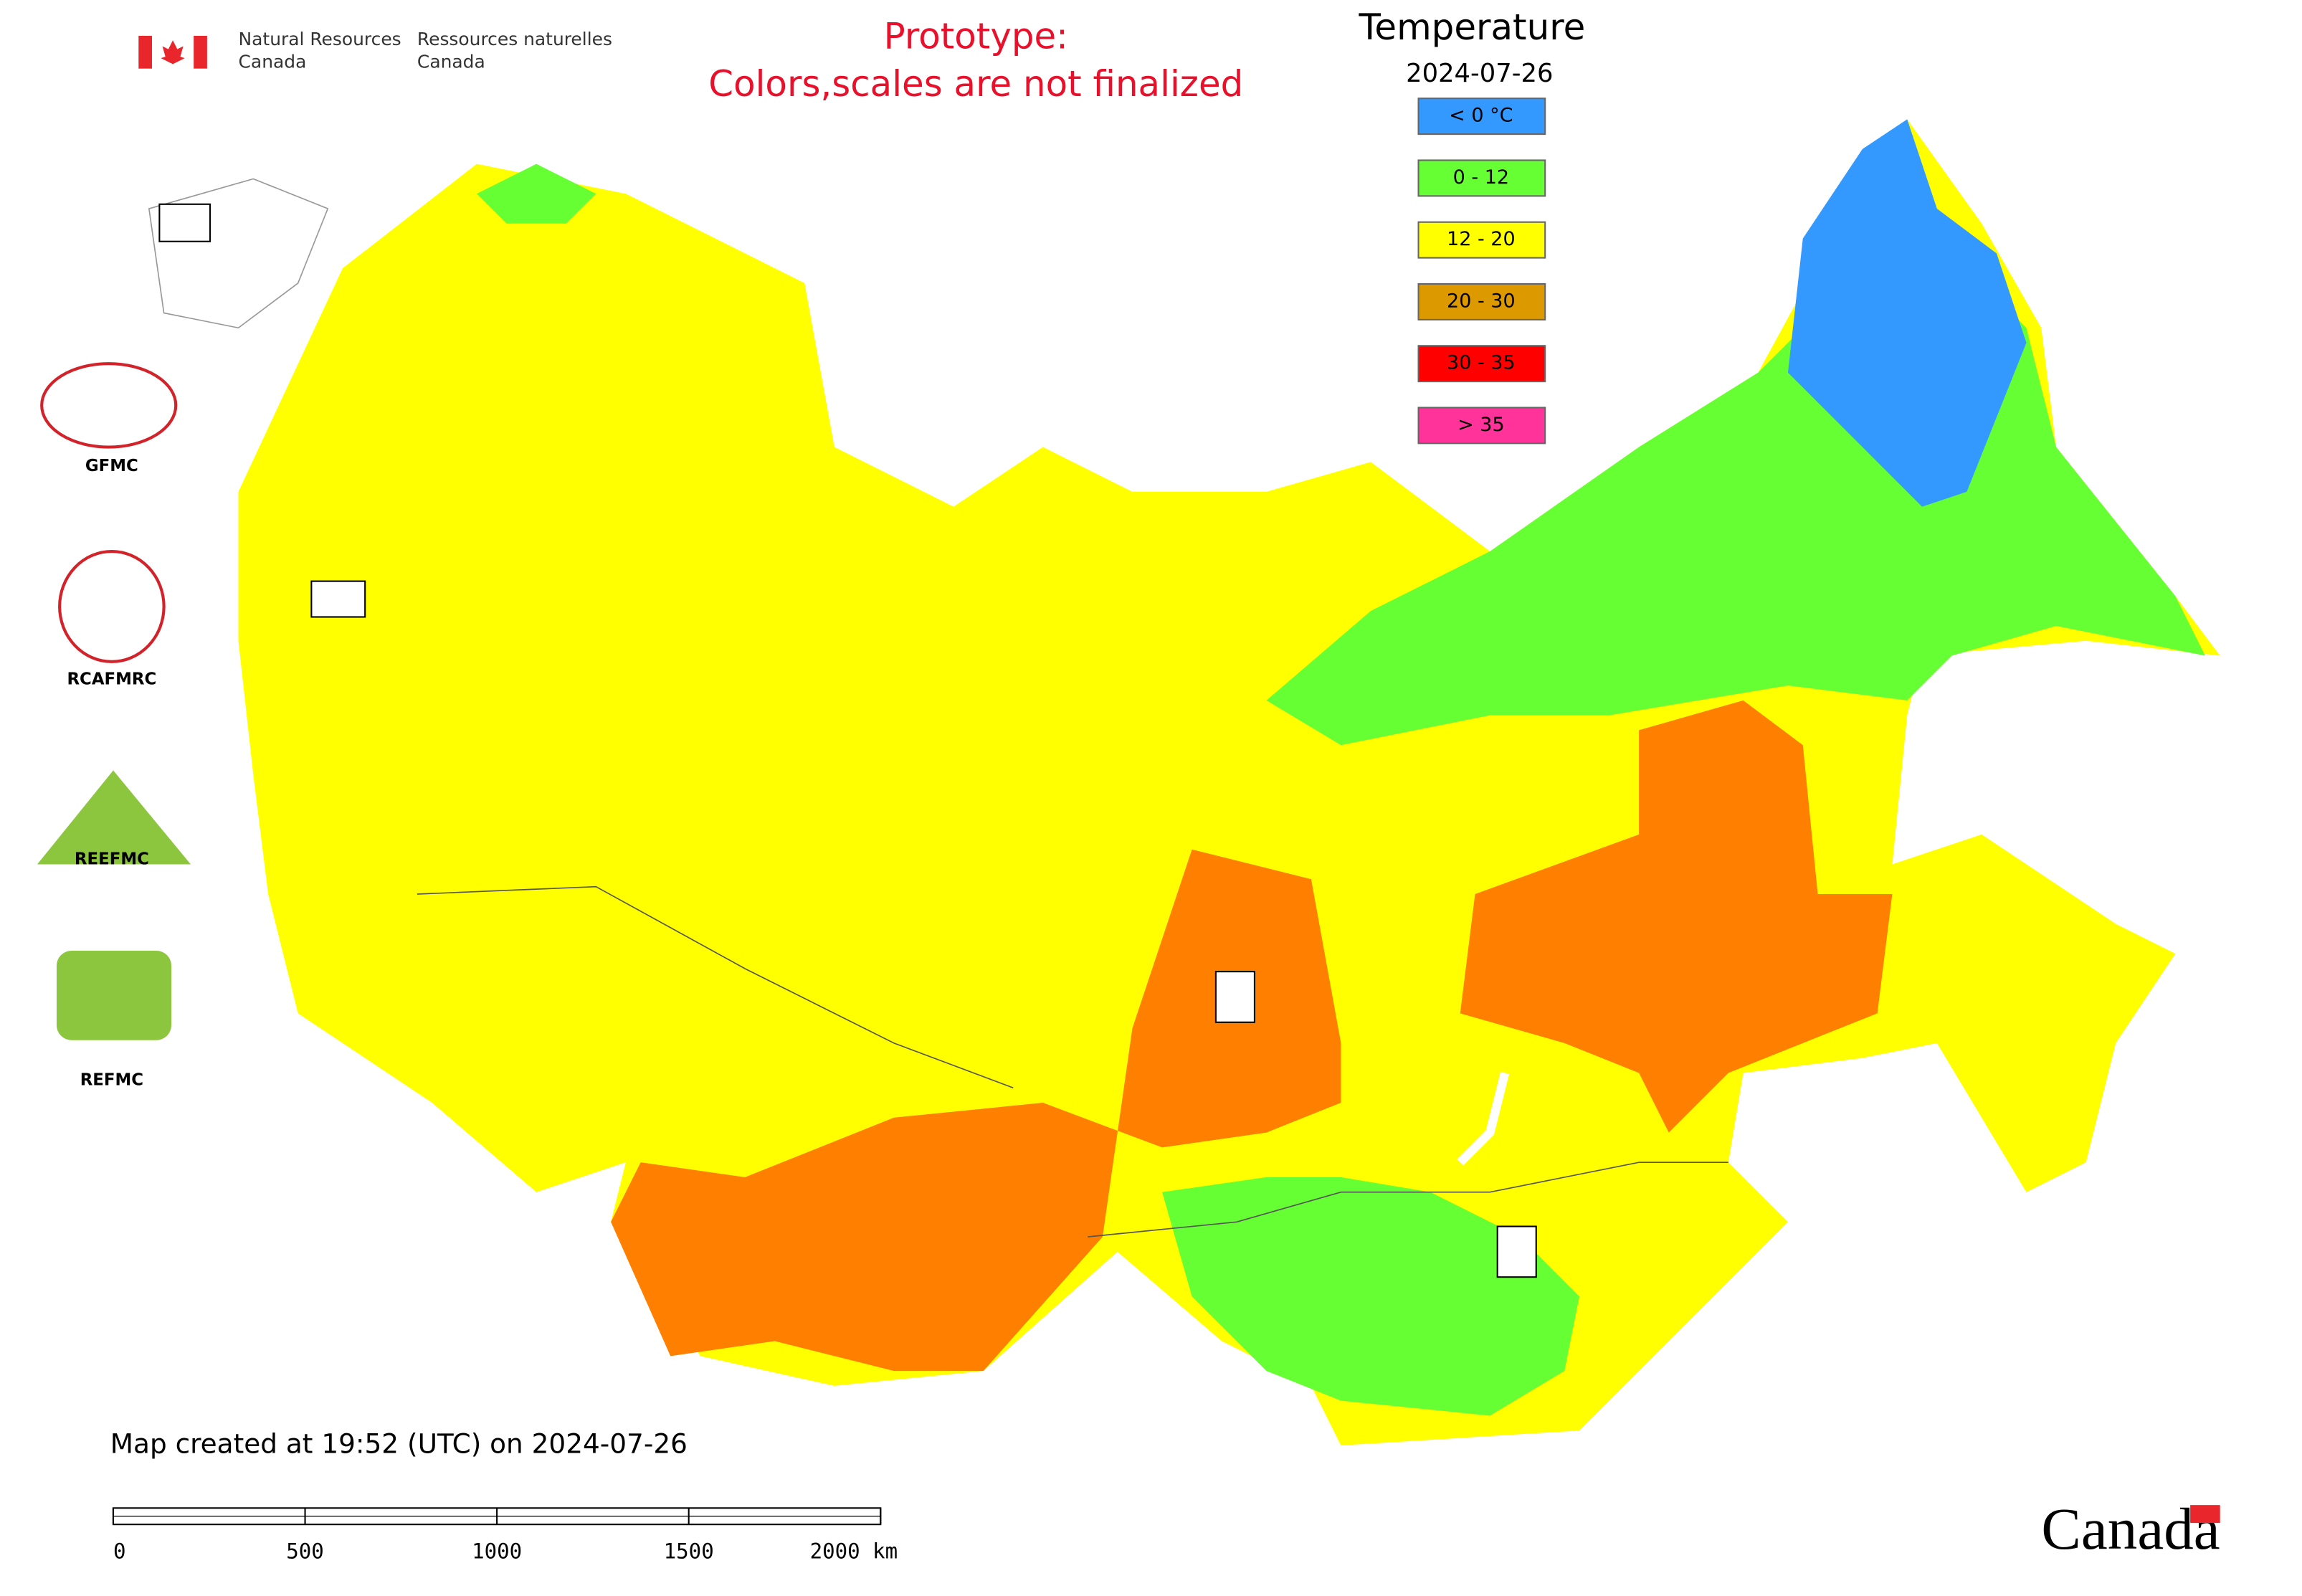 This screenshot has height=1596, width=2302. I want to click on legend-label: < 0 °C, so click(1481, 116).